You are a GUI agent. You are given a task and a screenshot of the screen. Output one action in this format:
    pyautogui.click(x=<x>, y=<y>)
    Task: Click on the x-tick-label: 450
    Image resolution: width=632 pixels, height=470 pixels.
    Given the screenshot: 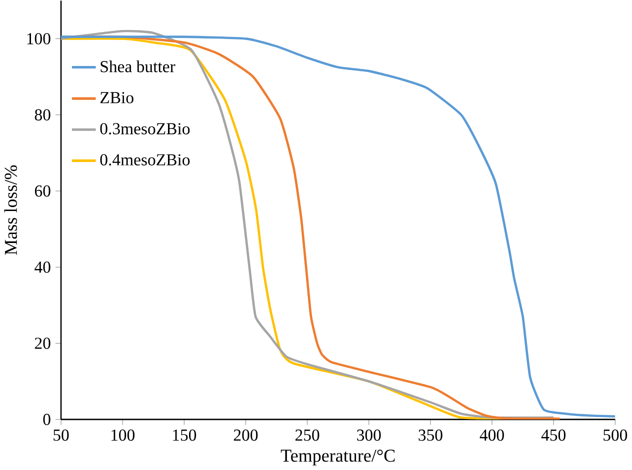 What is the action you would take?
    pyautogui.click(x=553, y=435)
    